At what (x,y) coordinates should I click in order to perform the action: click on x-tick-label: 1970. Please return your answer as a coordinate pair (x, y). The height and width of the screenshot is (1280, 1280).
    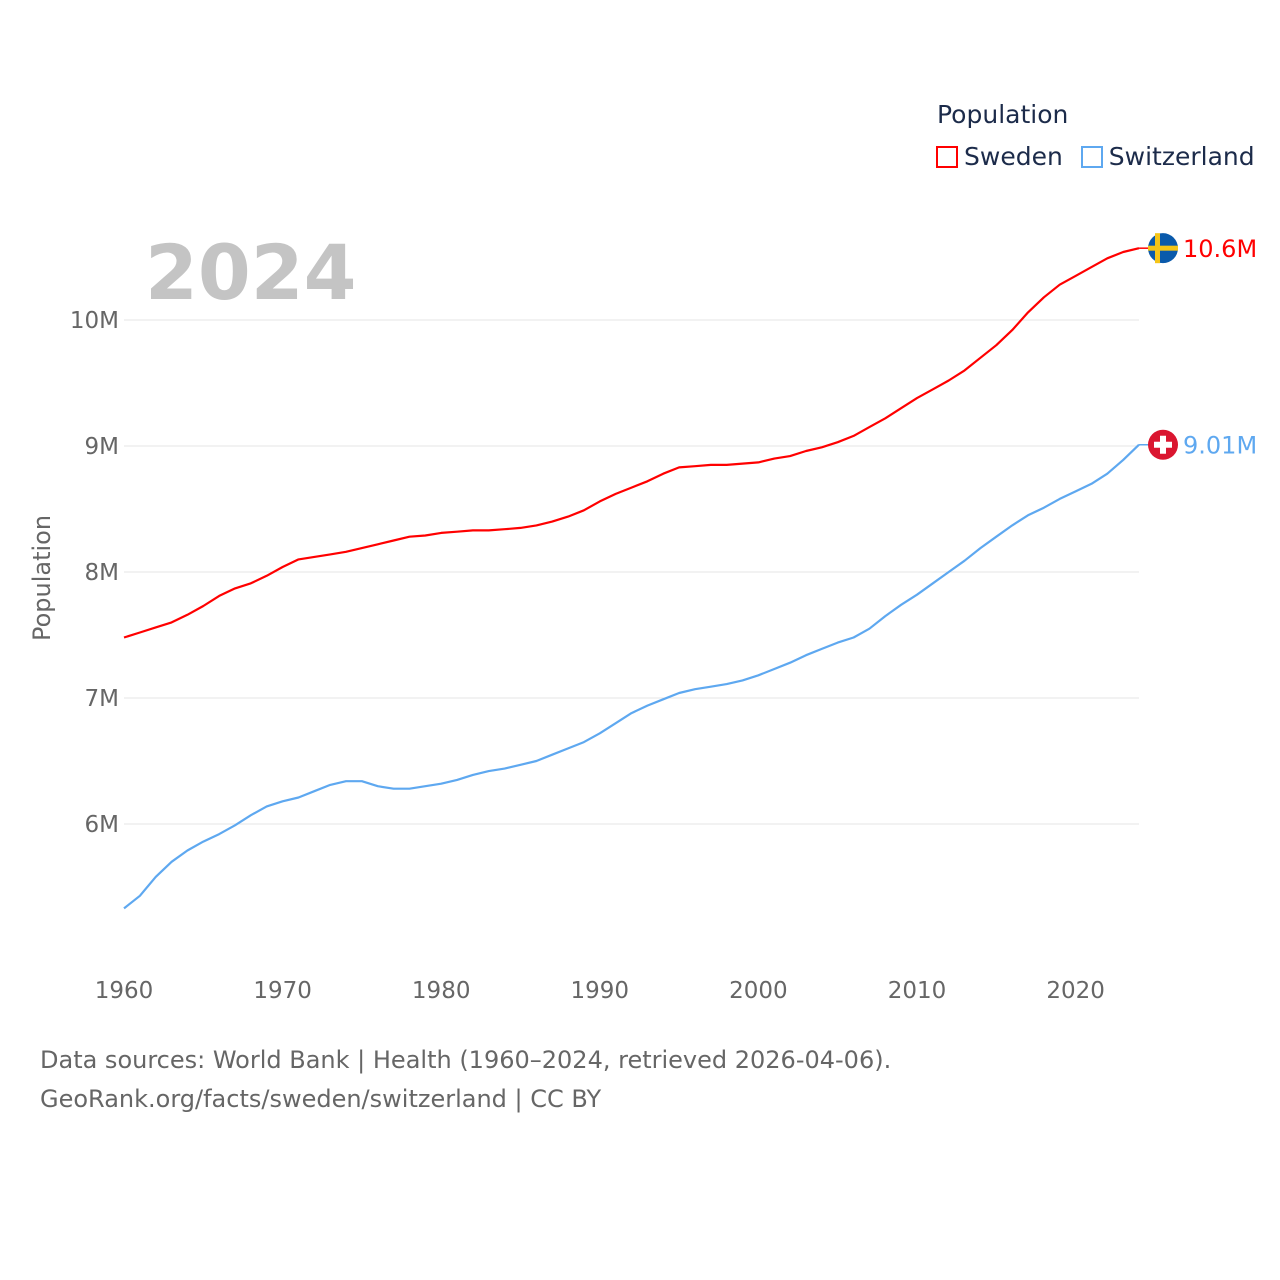
    Looking at the image, I should click on (282, 991).